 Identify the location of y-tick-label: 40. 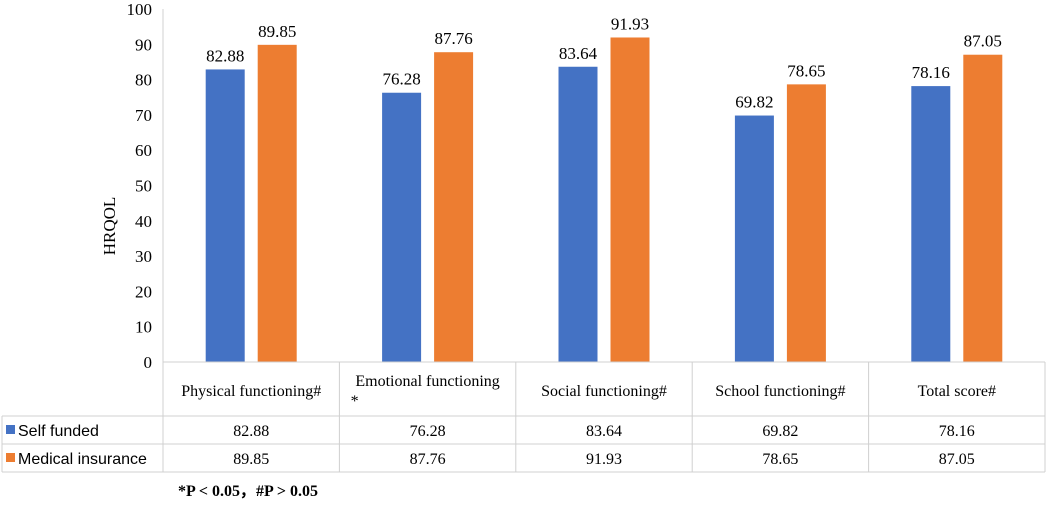
(143, 221).